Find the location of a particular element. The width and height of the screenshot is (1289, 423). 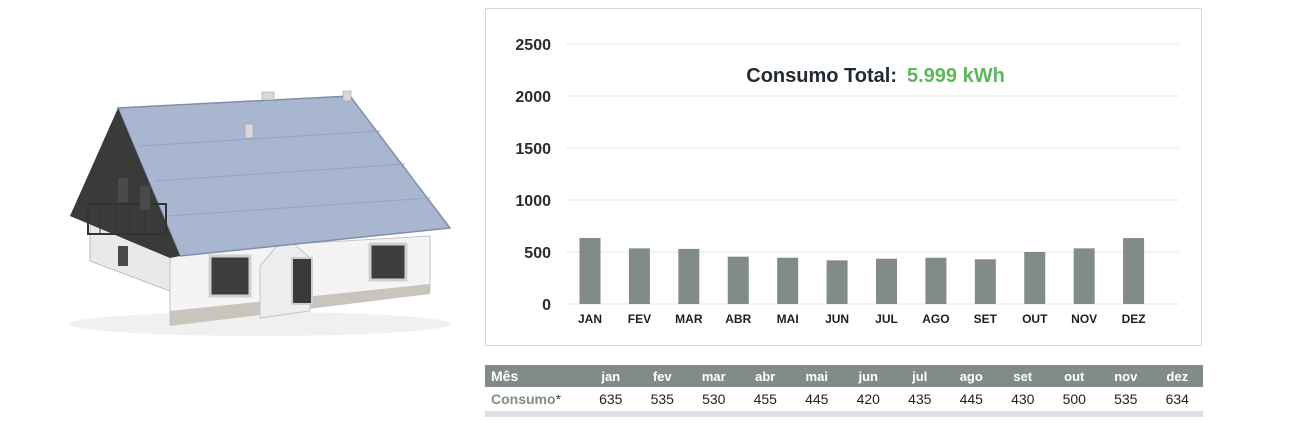

month-header-abr: abr is located at coordinates (765, 376).